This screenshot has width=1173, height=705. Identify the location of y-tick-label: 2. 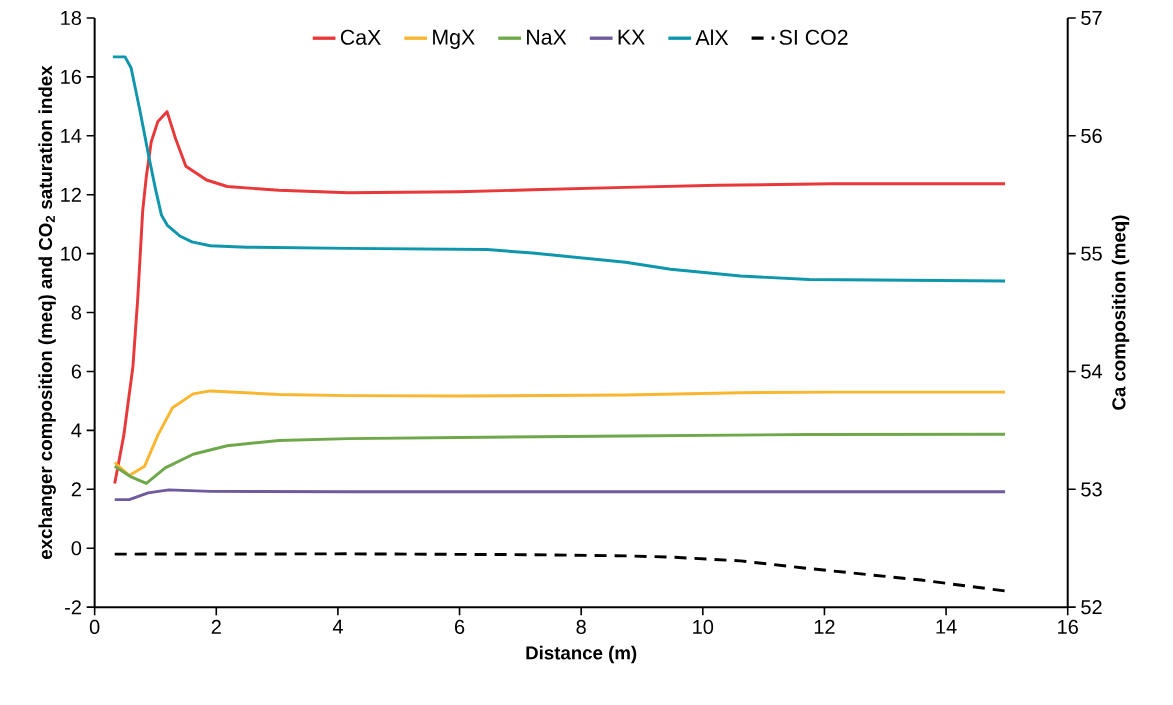
(76, 489).